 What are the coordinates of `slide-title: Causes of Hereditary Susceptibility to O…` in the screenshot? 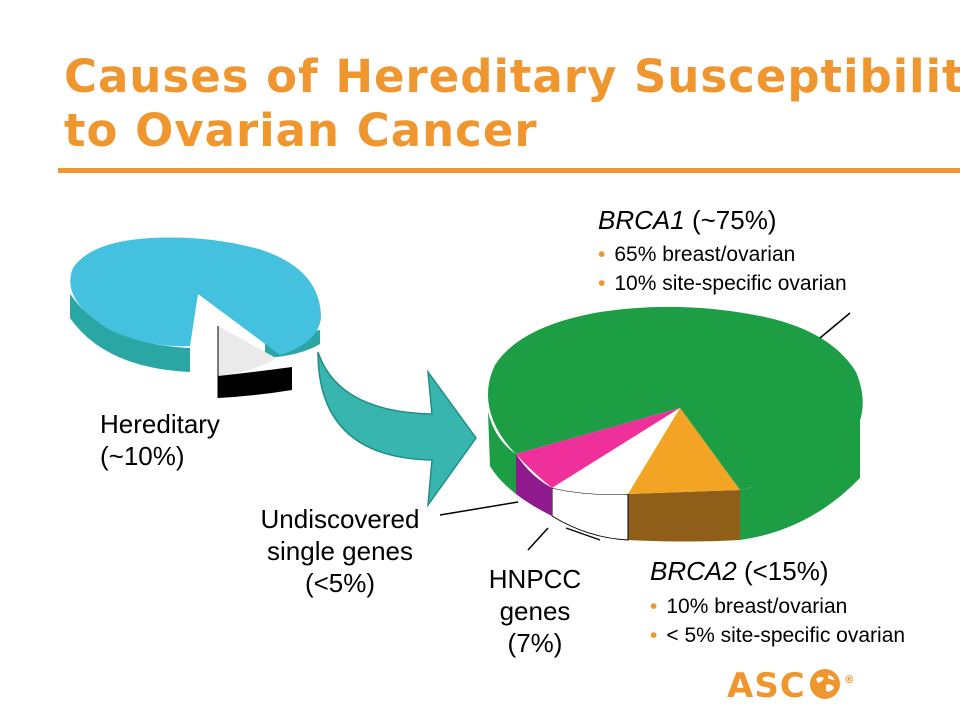 It's located at (512, 104).